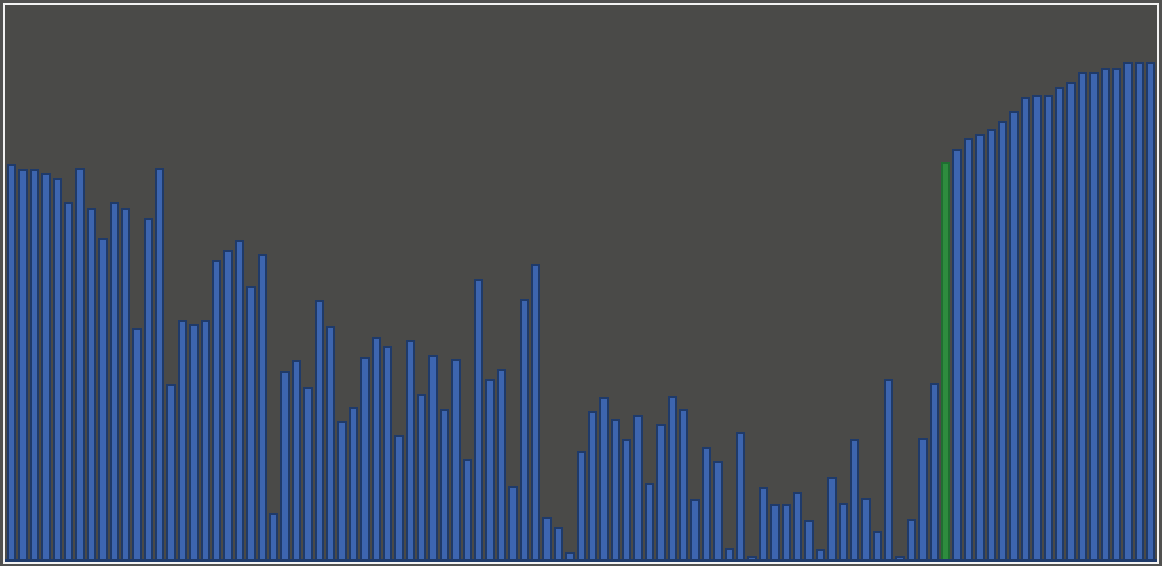 The image size is (1162, 566). What do you see at coordinates (946, 360) in the screenshot?
I see `highlighted-bar` at bounding box center [946, 360].